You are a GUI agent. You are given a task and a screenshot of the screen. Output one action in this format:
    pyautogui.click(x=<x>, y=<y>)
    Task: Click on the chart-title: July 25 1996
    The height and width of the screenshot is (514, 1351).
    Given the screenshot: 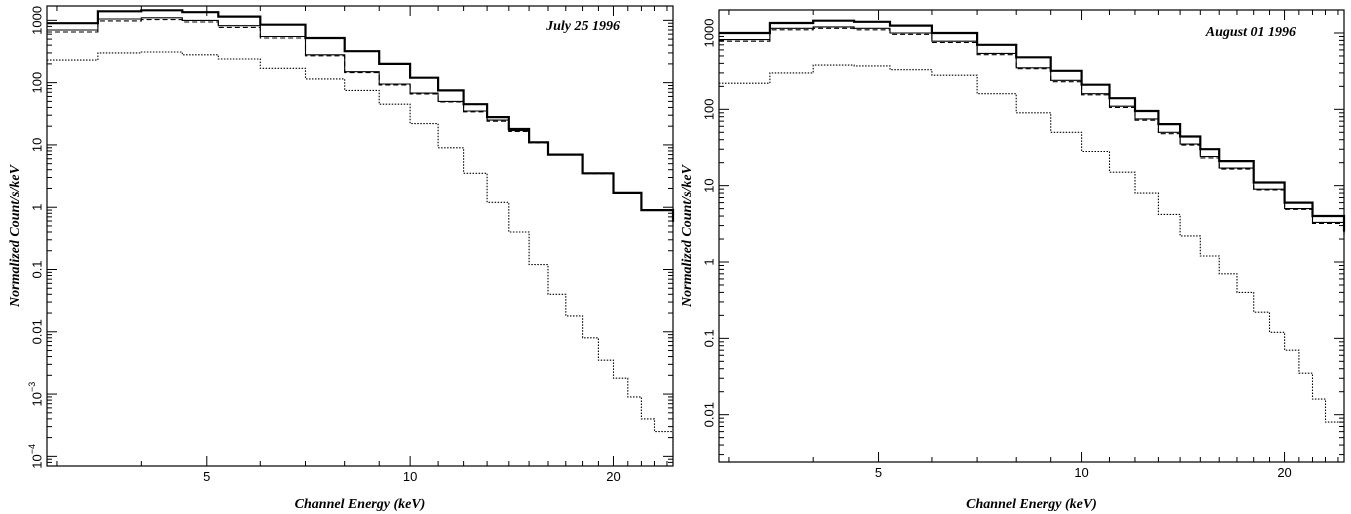 What is the action you would take?
    pyautogui.click(x=582, y=26)
    